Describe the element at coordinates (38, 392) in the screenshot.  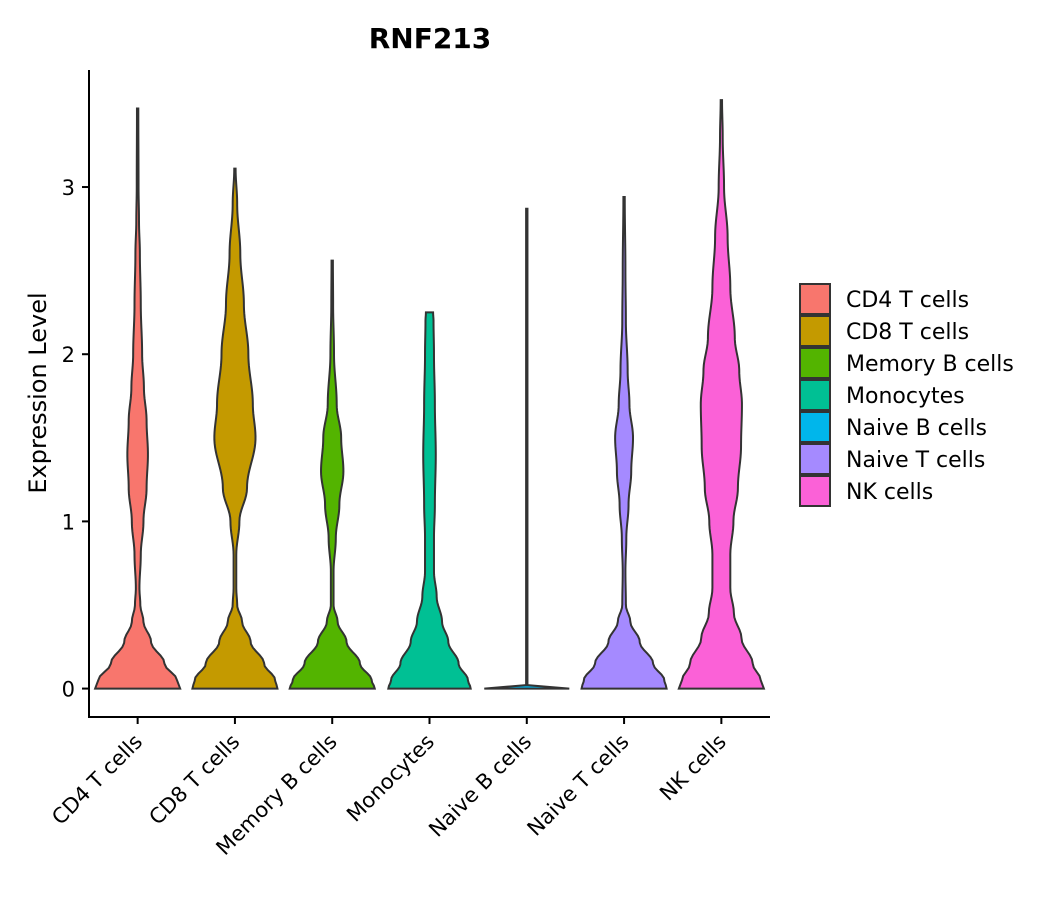
I see `y-axis-title: Expression Level` at that location.